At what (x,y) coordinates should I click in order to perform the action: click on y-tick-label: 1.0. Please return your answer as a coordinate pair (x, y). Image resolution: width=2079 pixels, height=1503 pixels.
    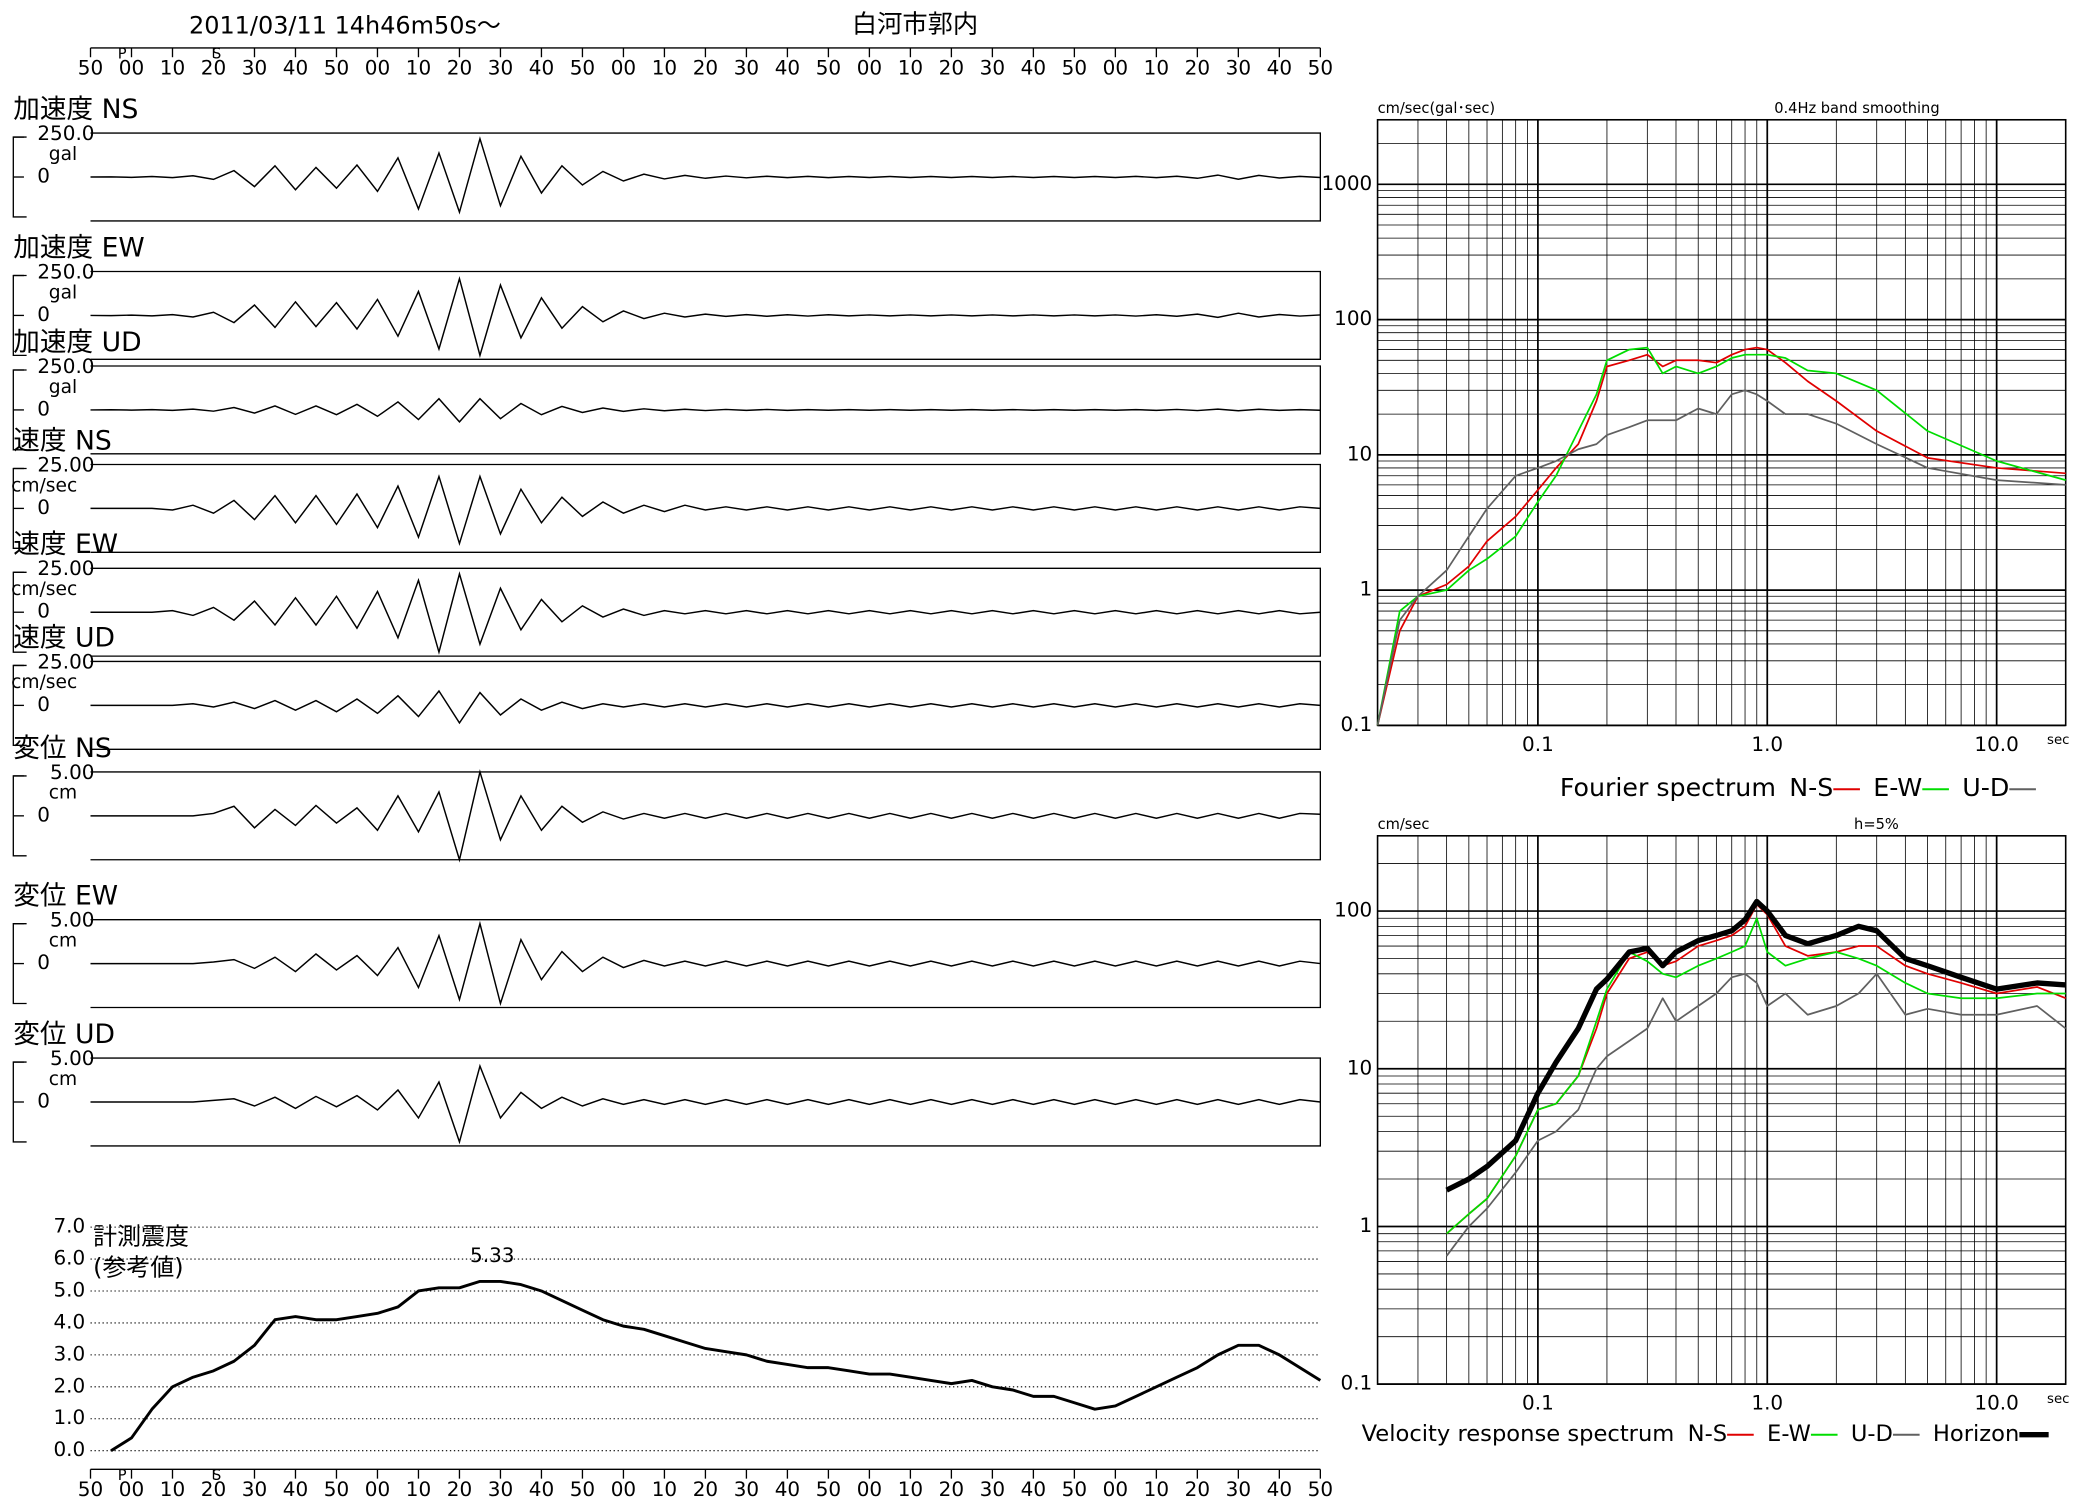
    Looking at the image, I should click on (69, 1417).